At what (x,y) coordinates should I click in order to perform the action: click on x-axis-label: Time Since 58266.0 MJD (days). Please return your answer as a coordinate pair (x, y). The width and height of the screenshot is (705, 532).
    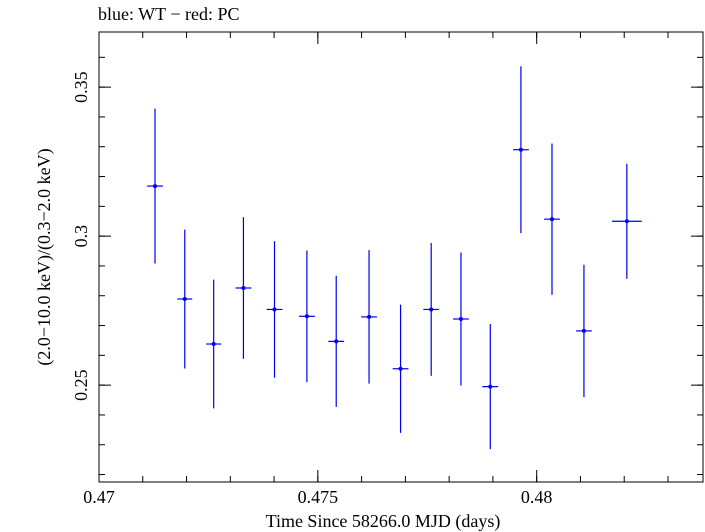
    Looking at the image, I should click on (383, 521).